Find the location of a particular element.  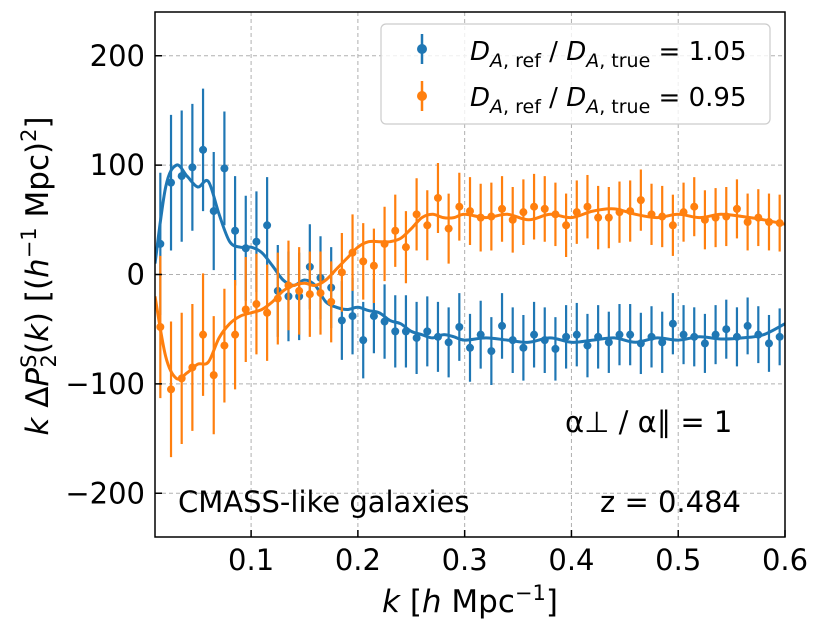

x-tick-label: 0.6 is located at coordinates (785, 560).